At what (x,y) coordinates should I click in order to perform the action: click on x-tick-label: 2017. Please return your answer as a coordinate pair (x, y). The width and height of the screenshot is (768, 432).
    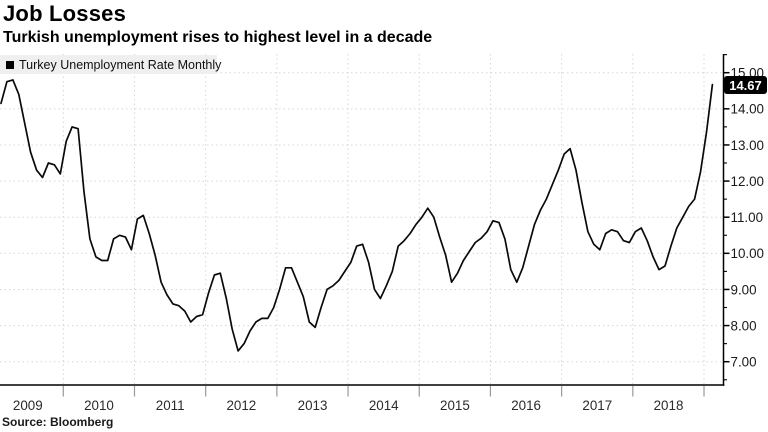
    Looking at the image, I should click on (597, 405).